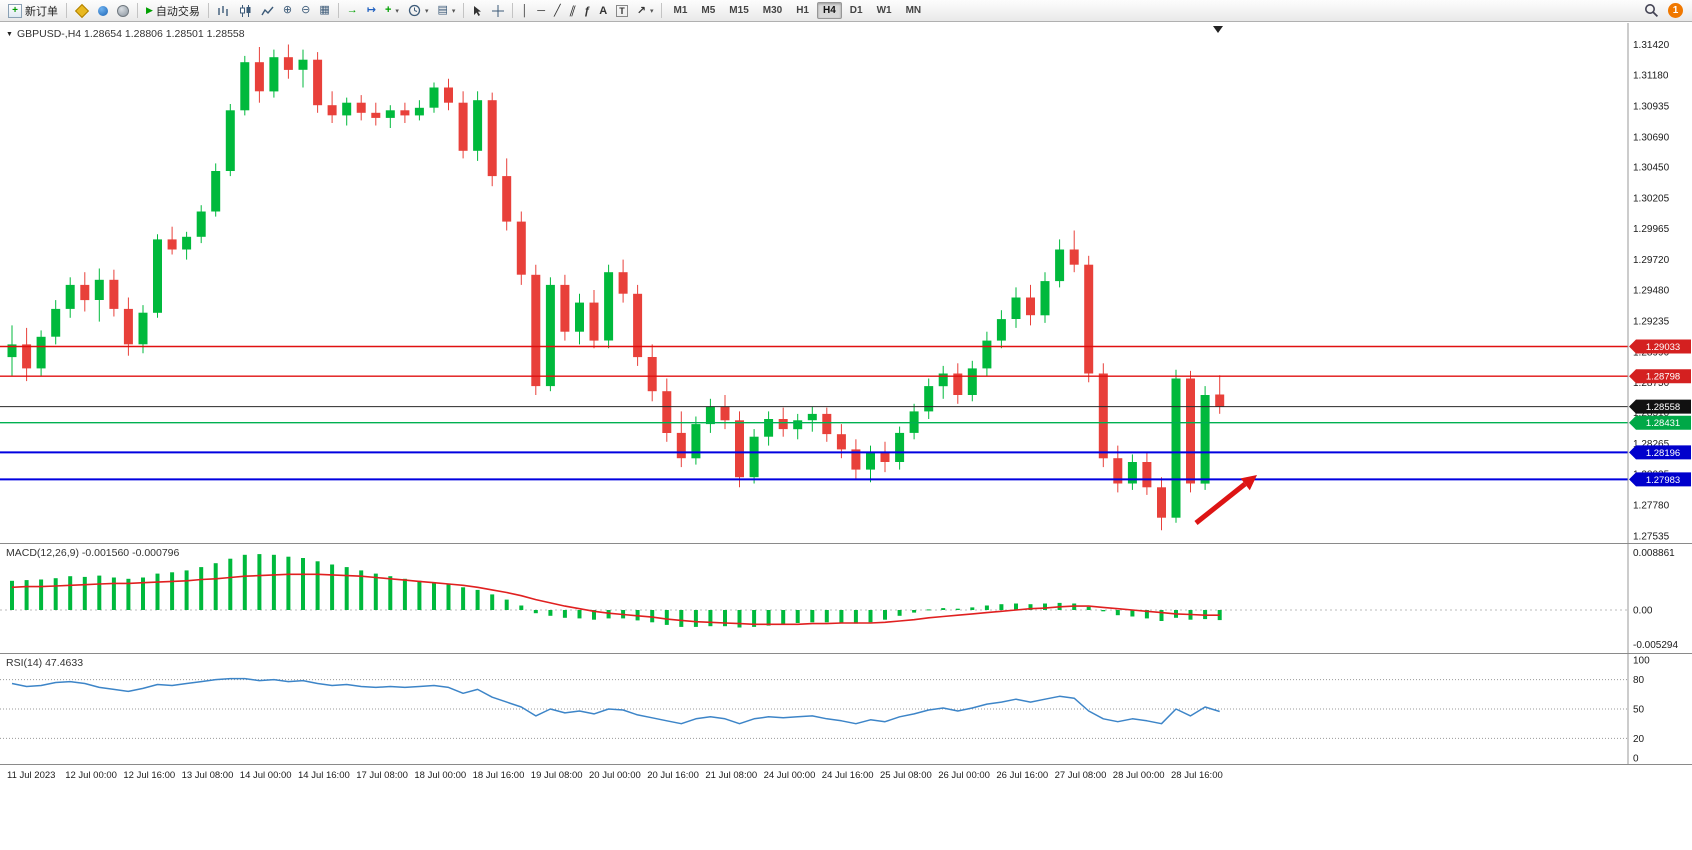 The width and height of the screenshot is (1692, 850). Describe the element at coordinates (33, 11) in the screenshot. I see `new-order-button: + 新订单` at that location.